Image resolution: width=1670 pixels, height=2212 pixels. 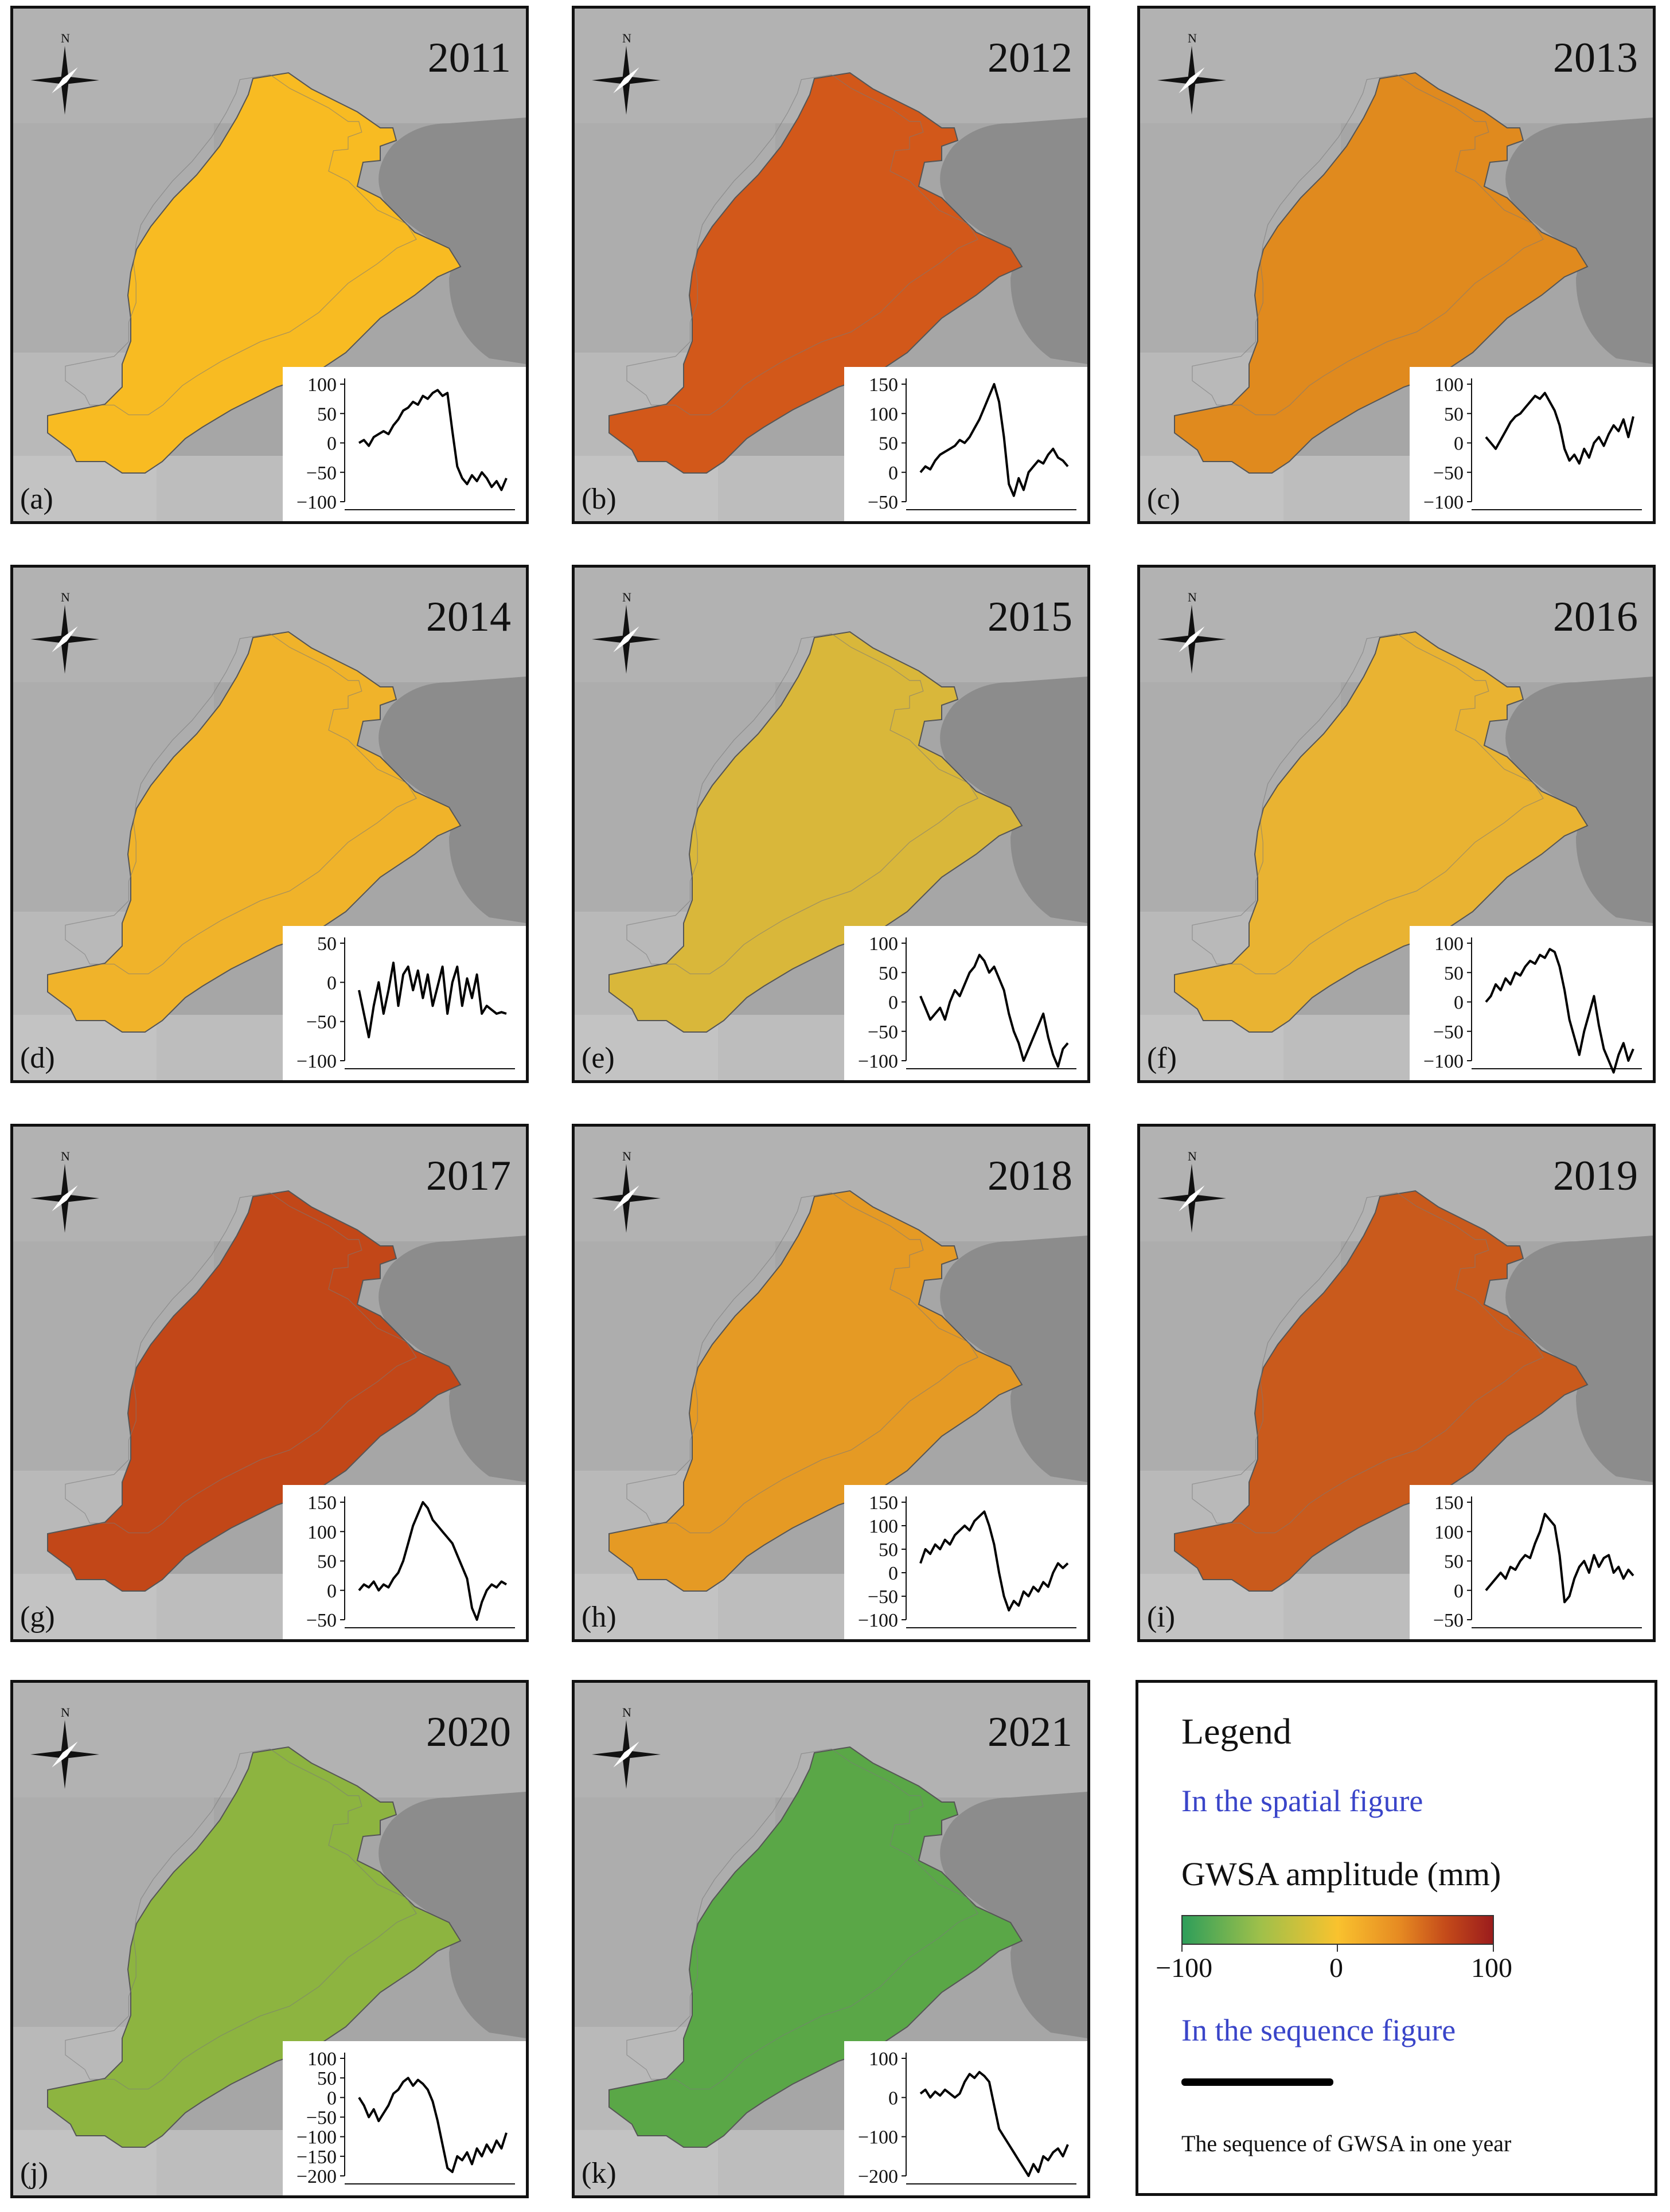 What do you see at coordinates (1337, 1930) in the screenshot?
I see `legend-colorbar` at bounding box center [1337, 1930].